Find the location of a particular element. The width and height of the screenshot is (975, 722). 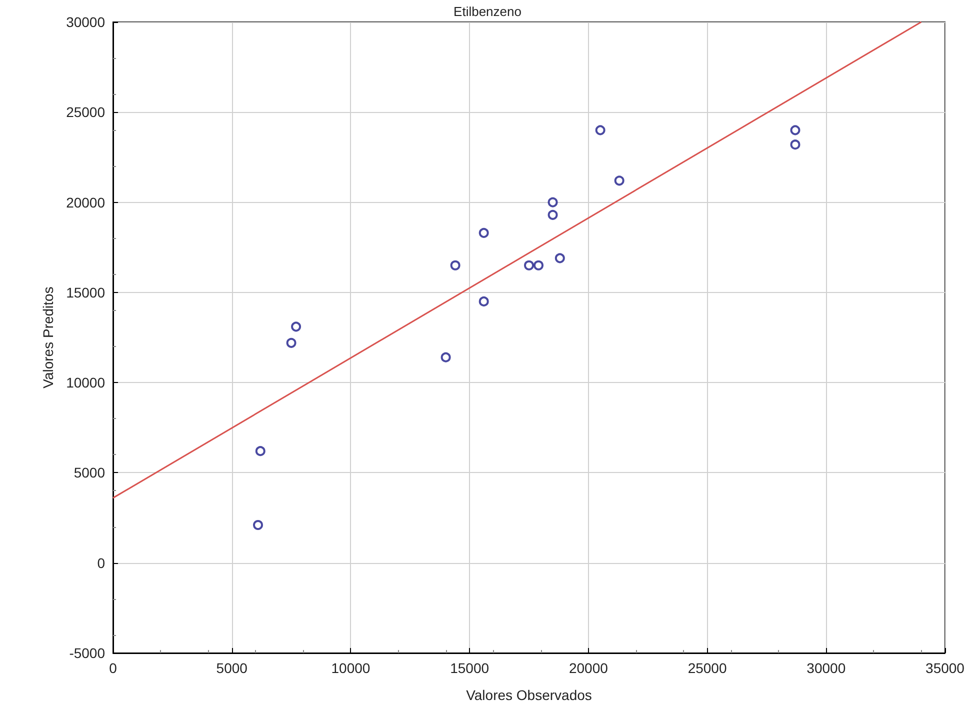

chart-title: Etilbenzeno is located at coordinates (488, 11).